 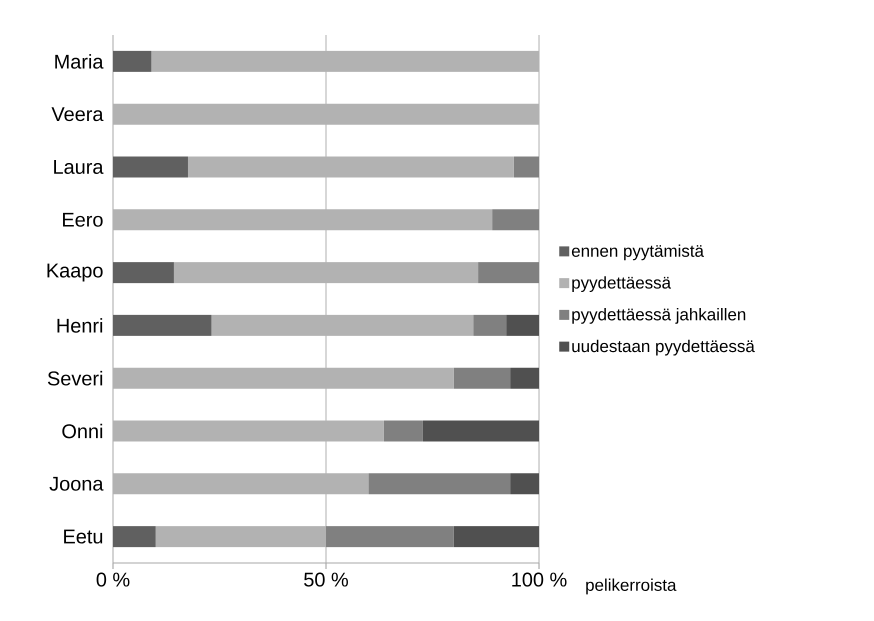 I want to click on x-tick-label: 0 %, so click(x=113, y=579).